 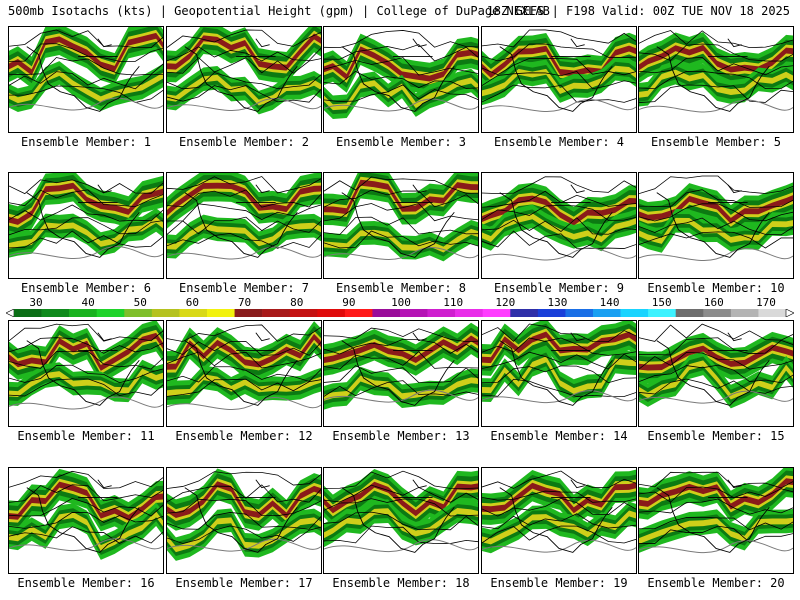 I want to click on member-caption: Ensemble Member: 19, so click(x=559, y=583).